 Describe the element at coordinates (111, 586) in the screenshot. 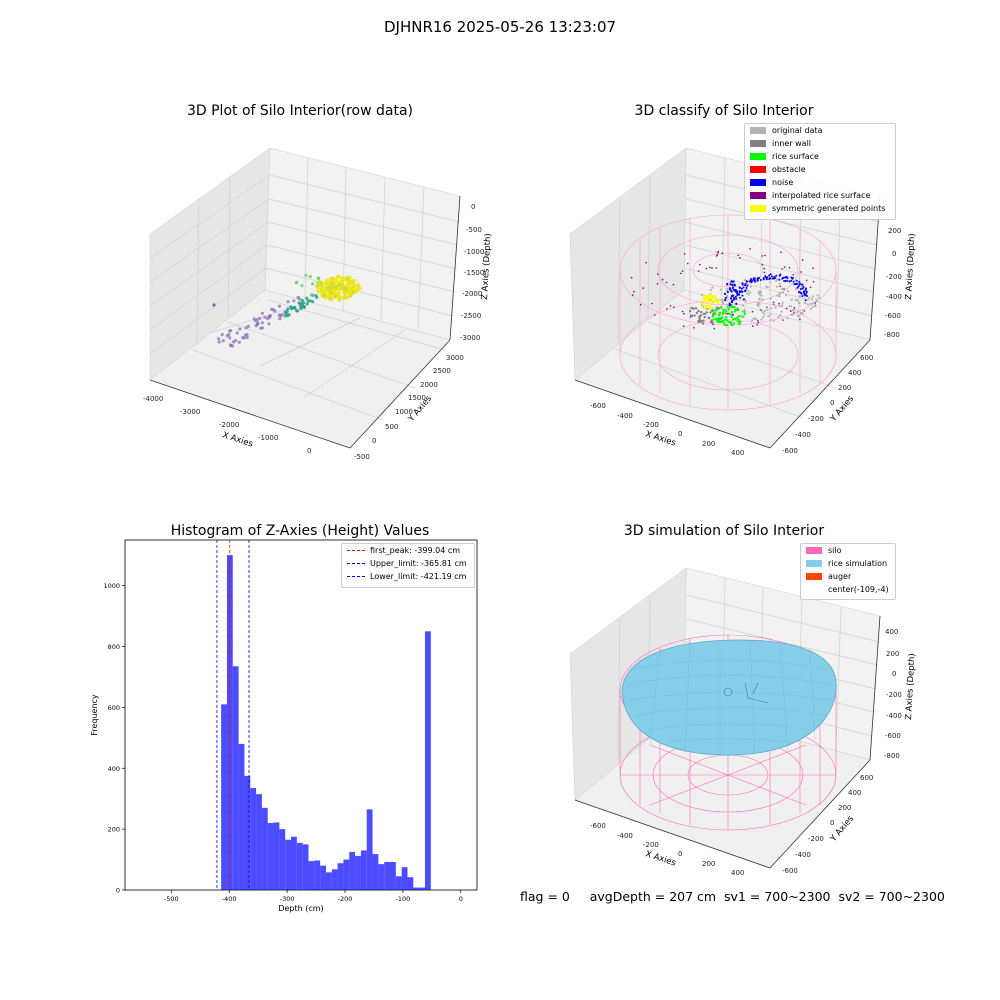

I see `histogram-ytick: 1000` at that location.